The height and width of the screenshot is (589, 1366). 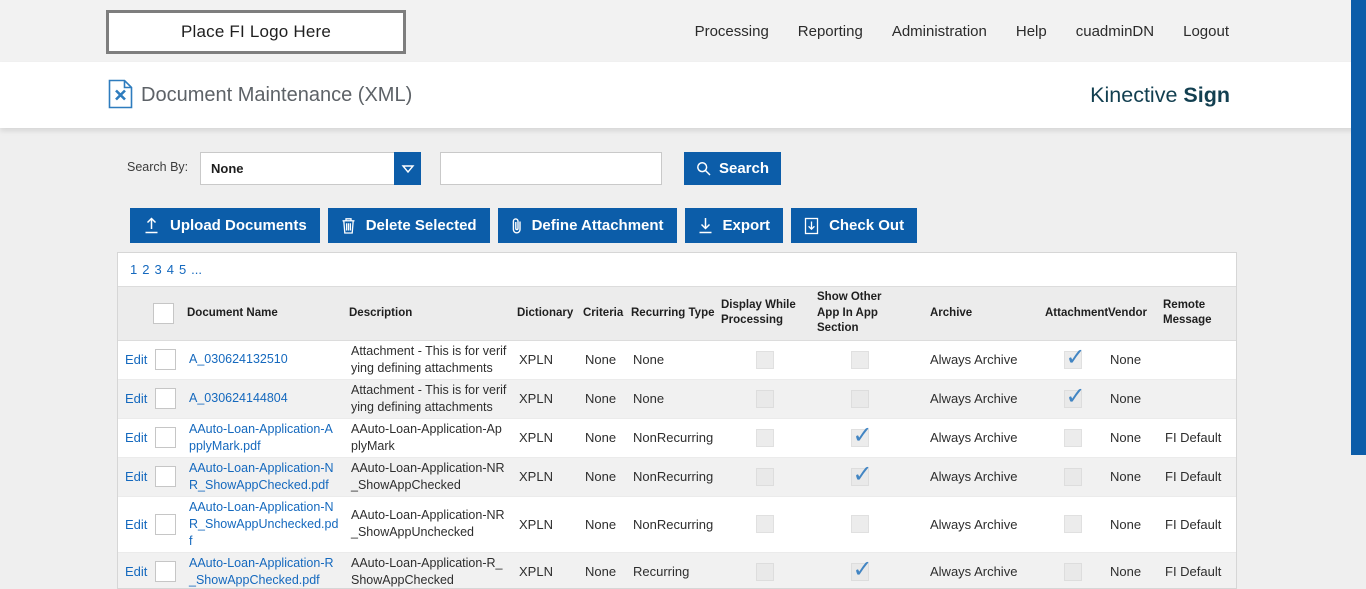 I want to click on document-name-link: A_030624132510, so click(x=238, y=359).